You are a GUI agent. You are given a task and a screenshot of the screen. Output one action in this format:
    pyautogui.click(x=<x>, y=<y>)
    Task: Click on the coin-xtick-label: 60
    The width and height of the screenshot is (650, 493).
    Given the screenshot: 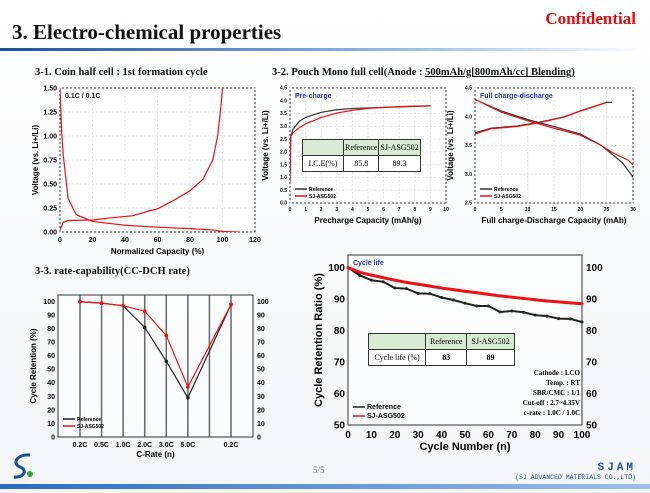 What is the action you would take?
    pyautogui.click(x=158, y=240)
    